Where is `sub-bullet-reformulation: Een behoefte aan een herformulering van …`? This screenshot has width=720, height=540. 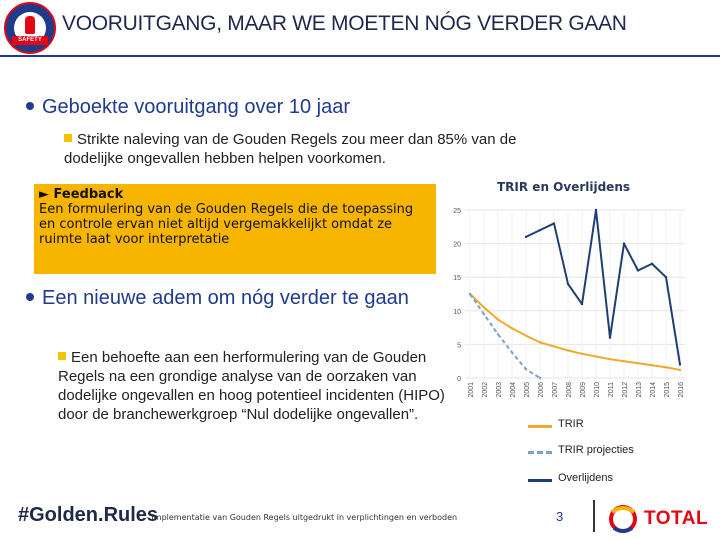
sub-bullet-reformulation: Een behoefte aan een herformulering van … is located at coordinates (255, 386).